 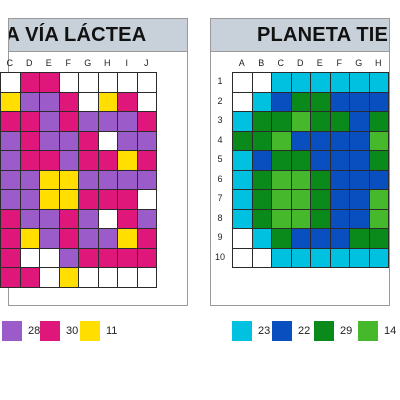 I want to click on column-label: D, so click(x=300, y=63).